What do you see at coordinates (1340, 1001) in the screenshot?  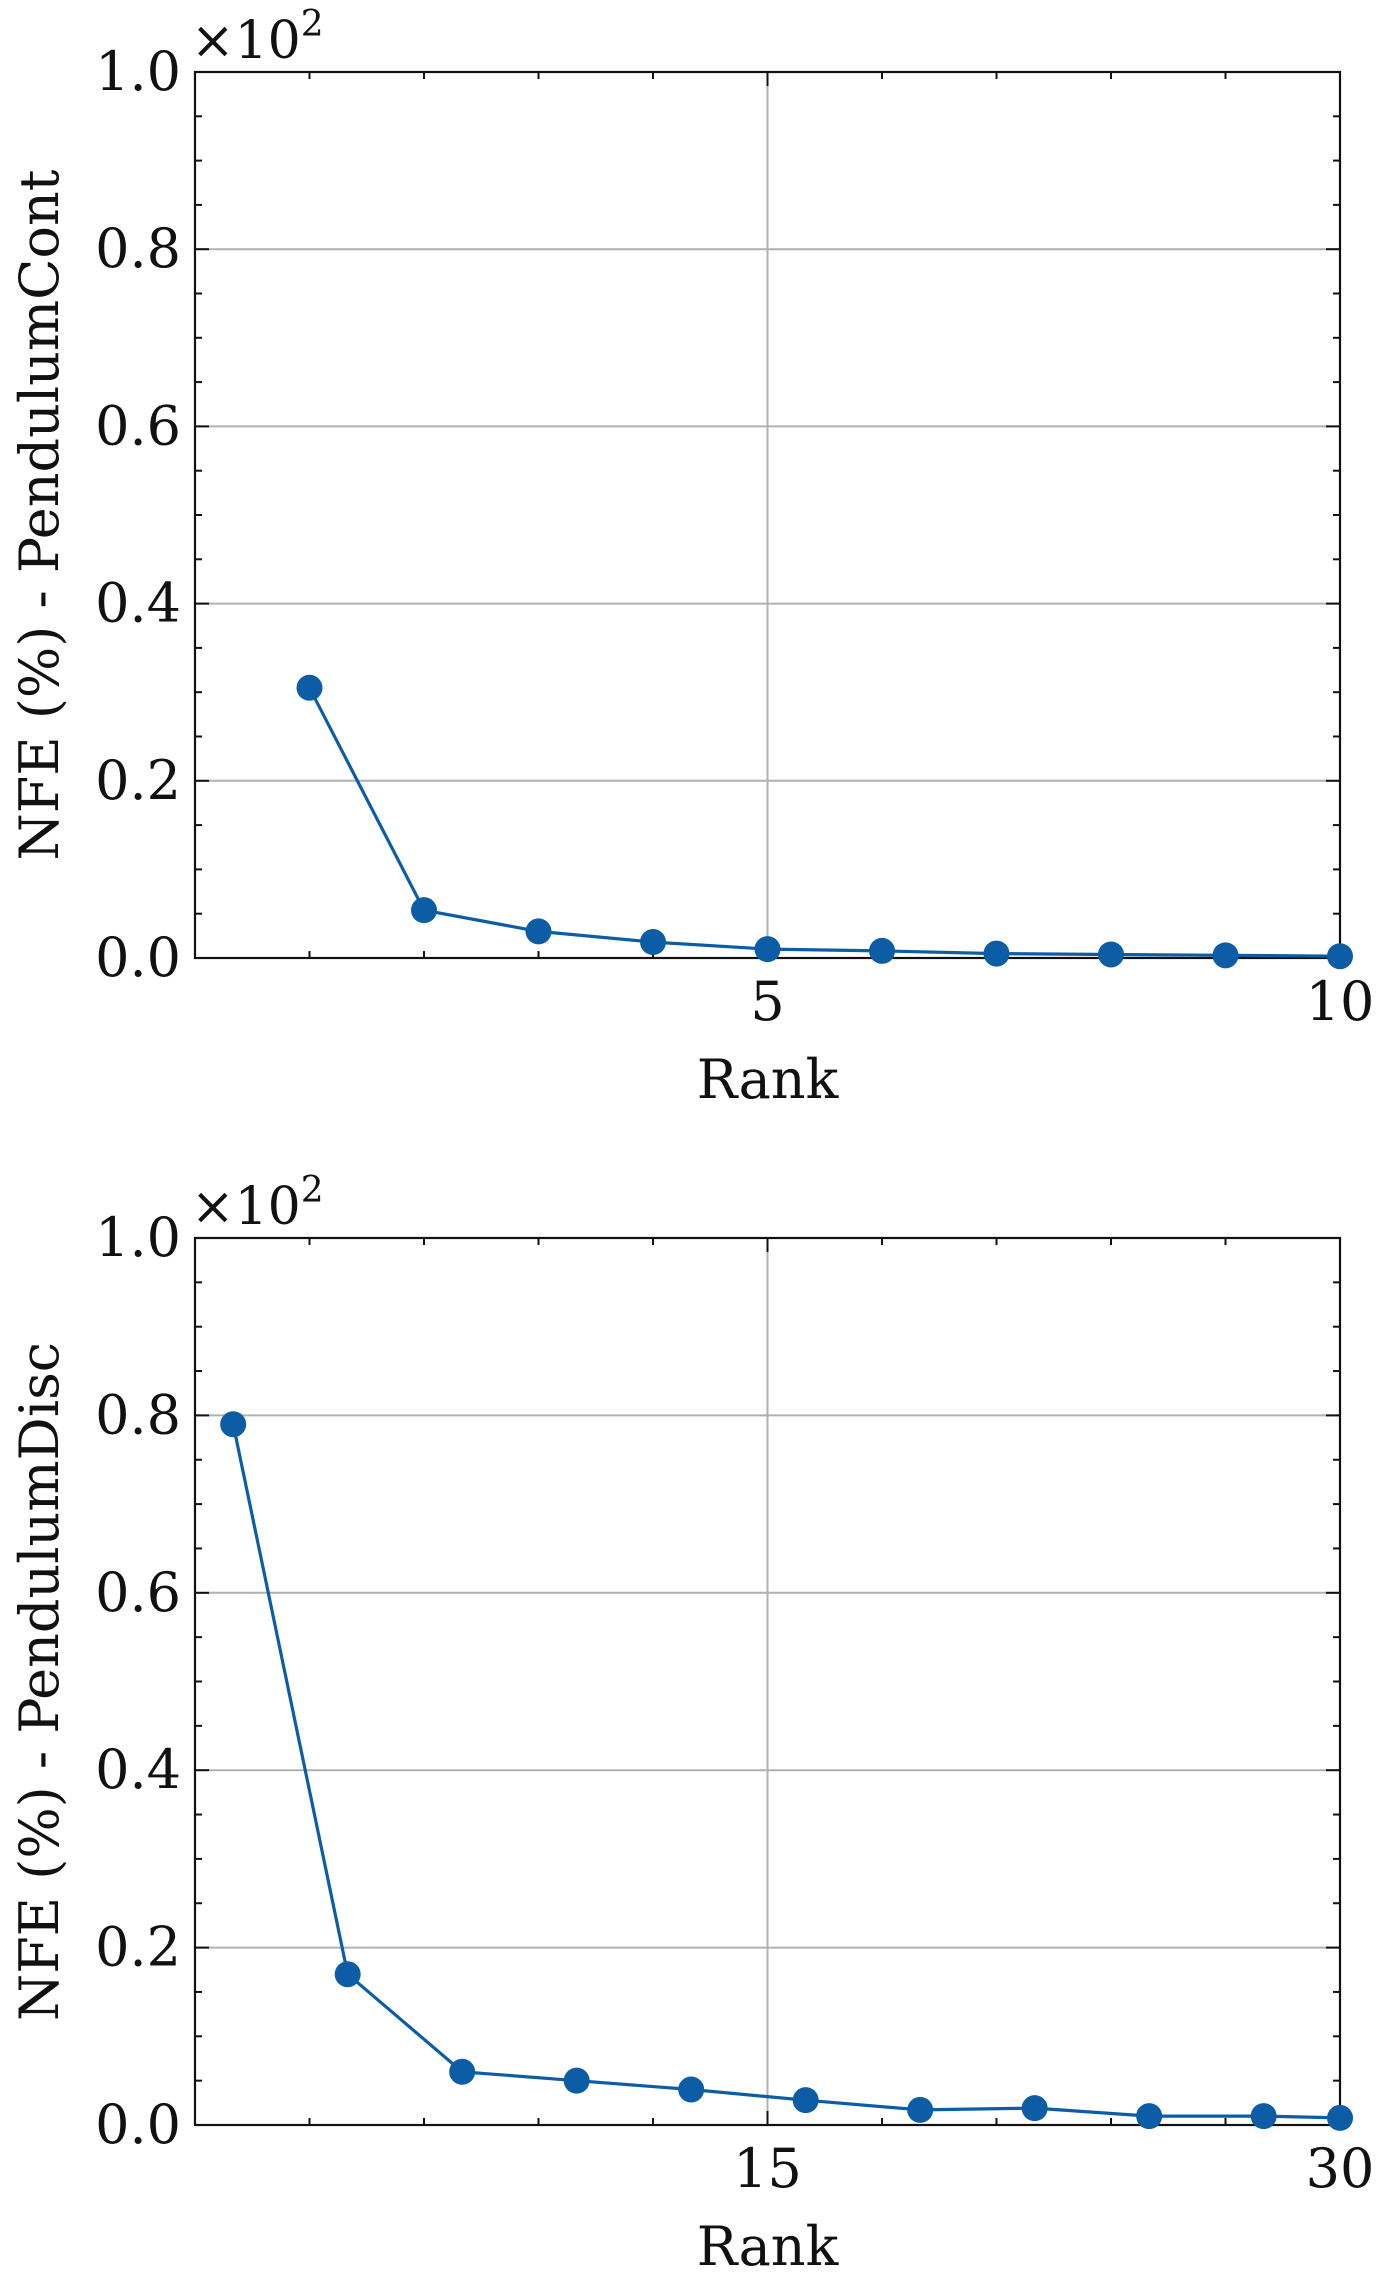 I see `x-tick-label: 10` at bounding box center [1340, 1001].